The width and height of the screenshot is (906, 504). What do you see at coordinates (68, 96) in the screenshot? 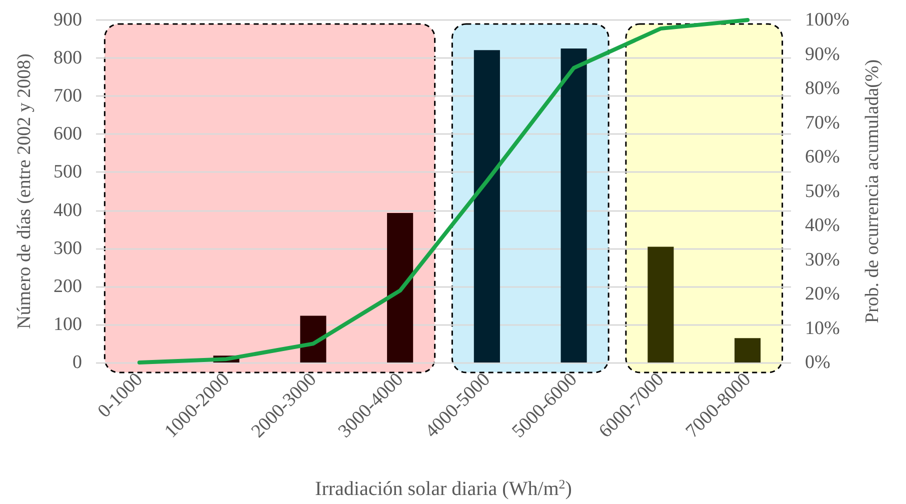
I see `y-tick-label: 700` at bounding box center [68, 96].